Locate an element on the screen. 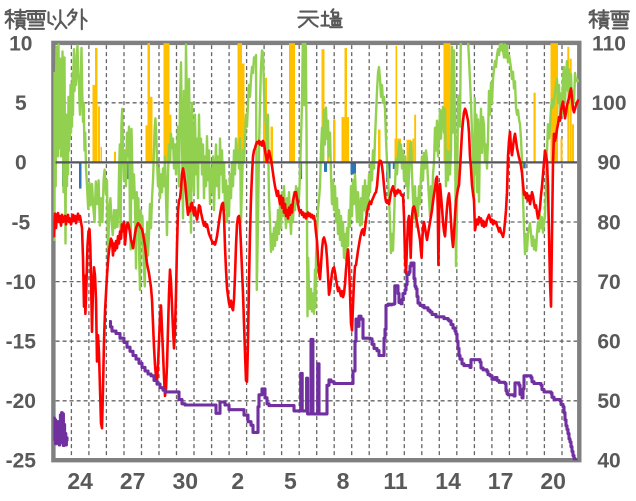  svg-text: 30 is located at coordinates (186, 481).